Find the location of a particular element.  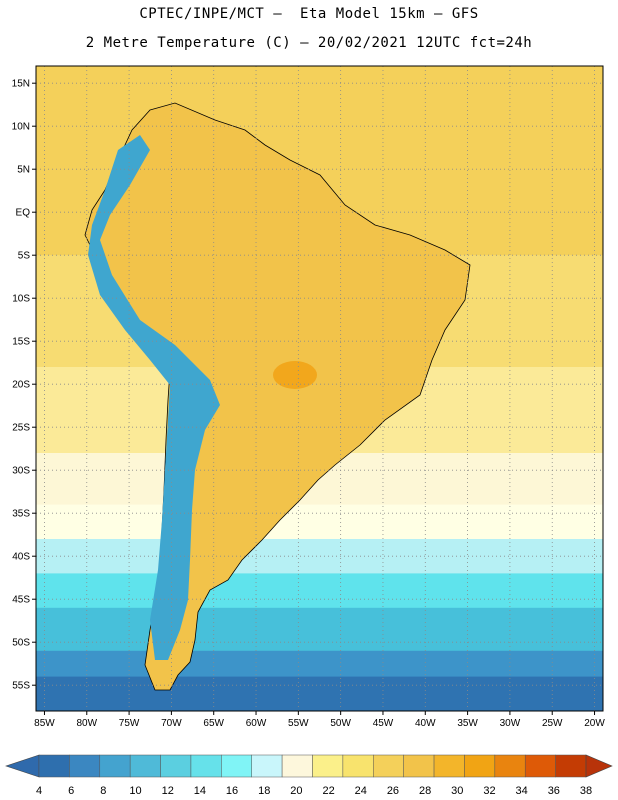

map-title-line-1: CPTEC/INPE/MCT – Eta Model 15km – GFS is located at coordinates (309, 14).